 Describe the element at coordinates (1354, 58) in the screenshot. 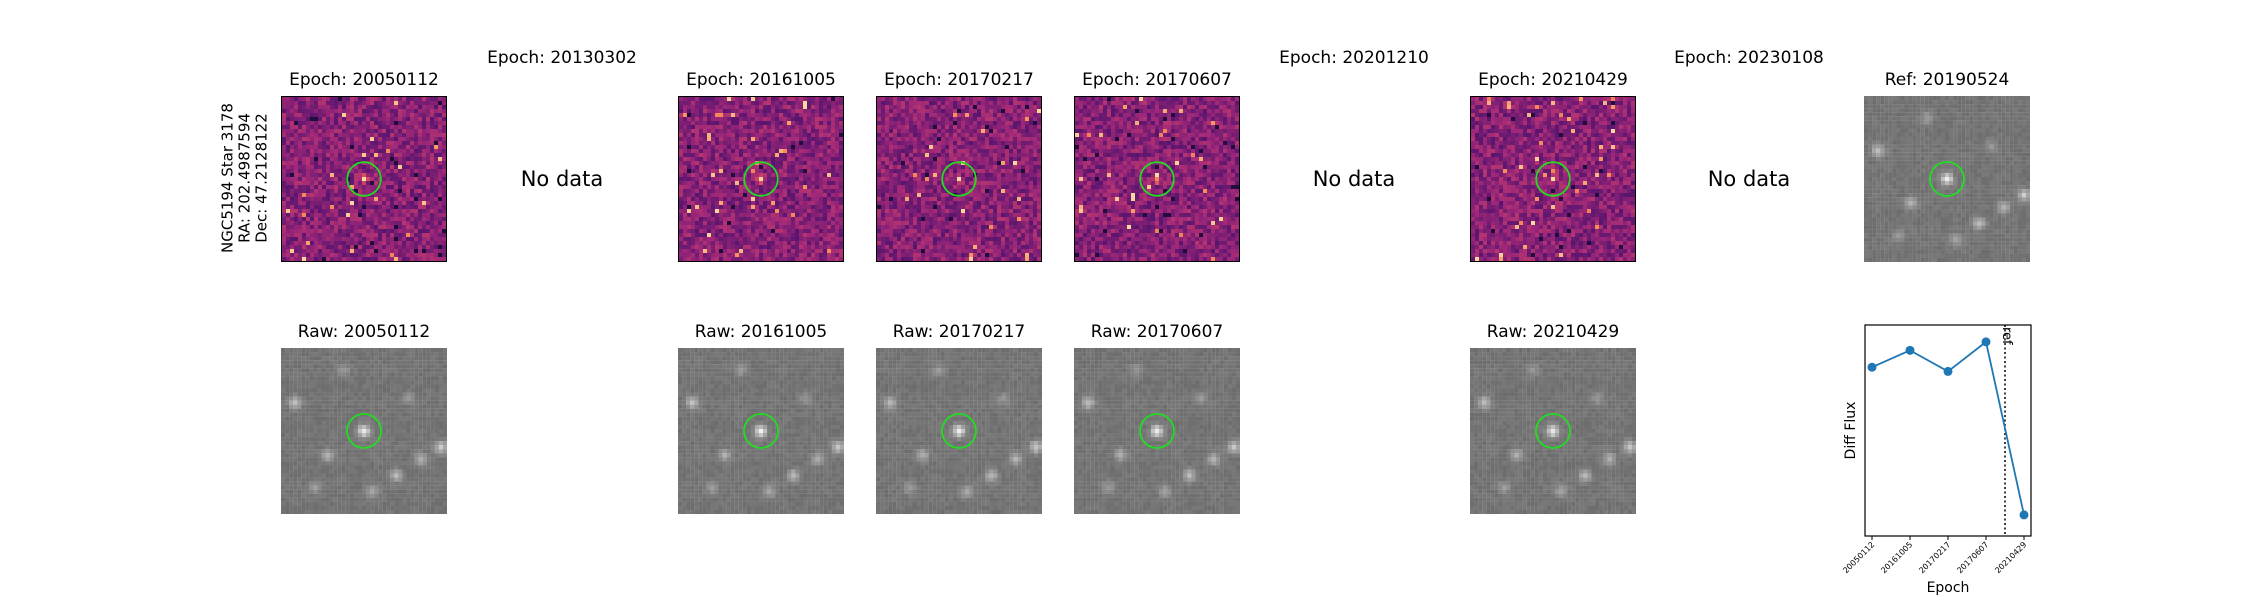

I see `diff-title-5: Epoch: 20201210` at that location.